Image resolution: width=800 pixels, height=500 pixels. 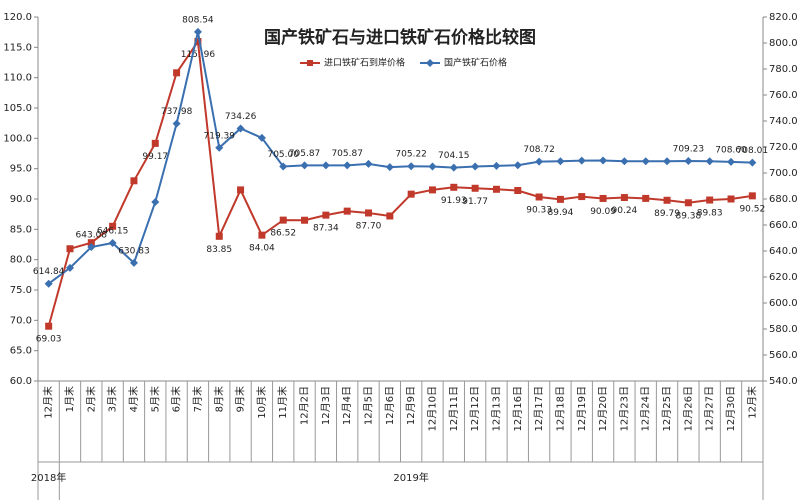 I want to click on legend-marker, so click(x=310, y=63).